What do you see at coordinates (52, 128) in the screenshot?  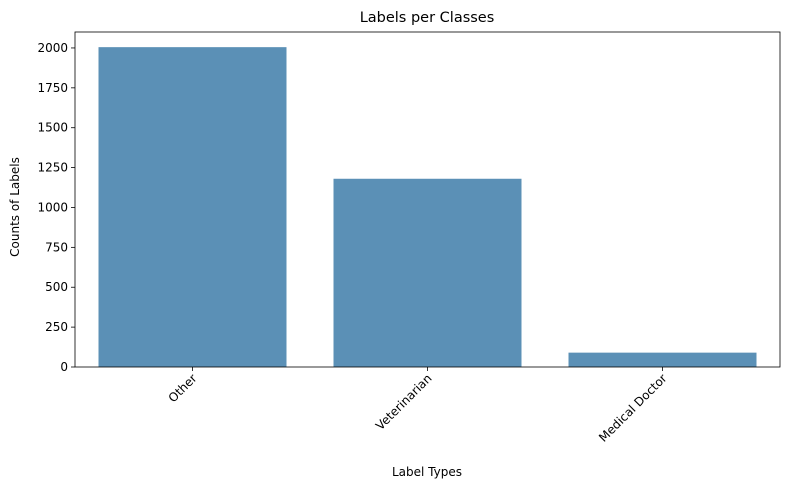 I see `y-tick-label: 1500` at bounding box center [52, 128].